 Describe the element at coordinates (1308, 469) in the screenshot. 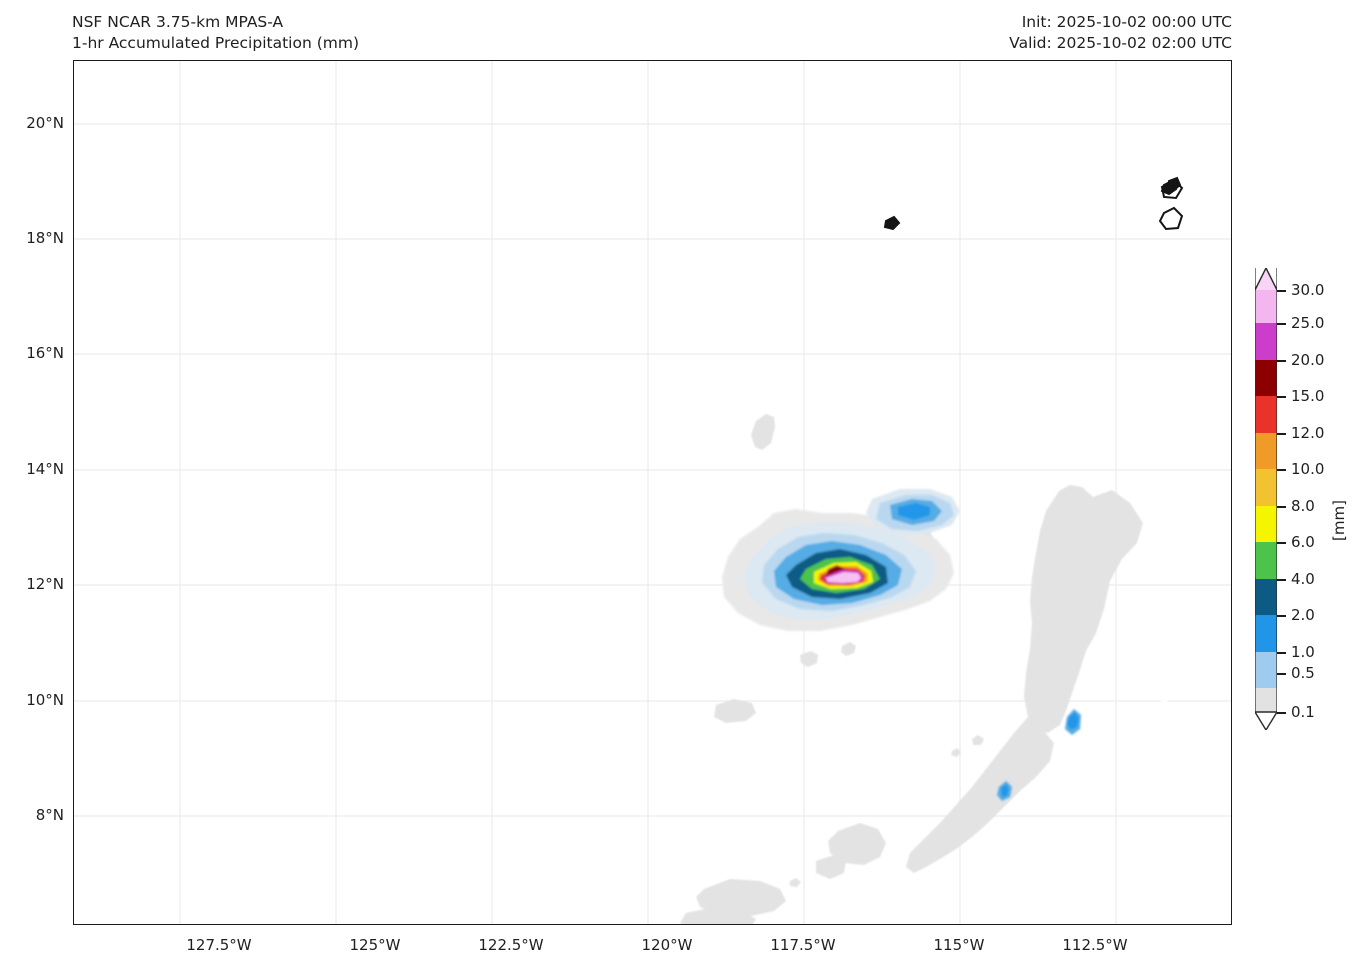

I see `colorbar-tick-label: 10.0` at that location.